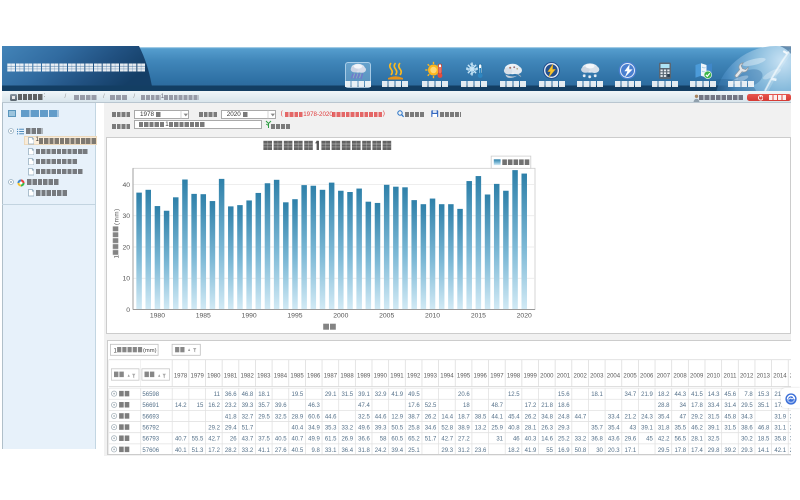 This screenshot has height=500, width=800. I want to click on svg-text: 36.6, so click(364, 439).